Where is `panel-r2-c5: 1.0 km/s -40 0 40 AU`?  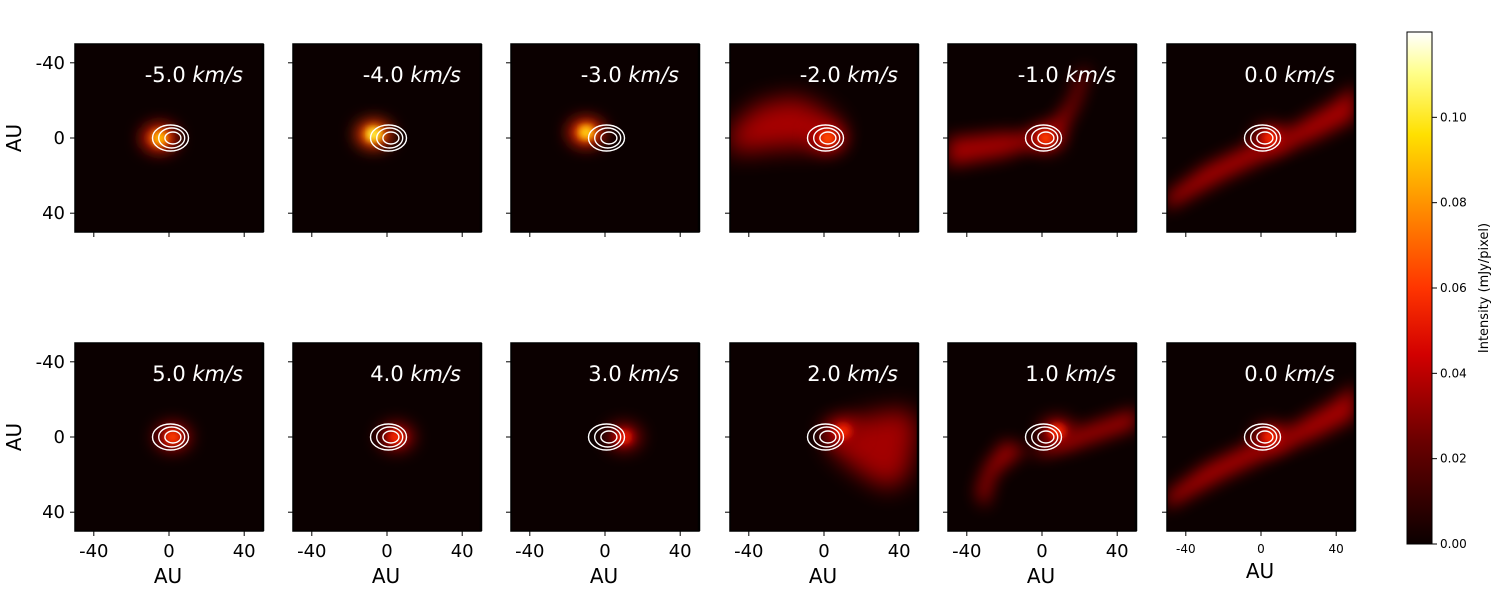
panel-r2-c5: 1.0 km/s -40 0 40 AU is located at coordinates (1040, 465).